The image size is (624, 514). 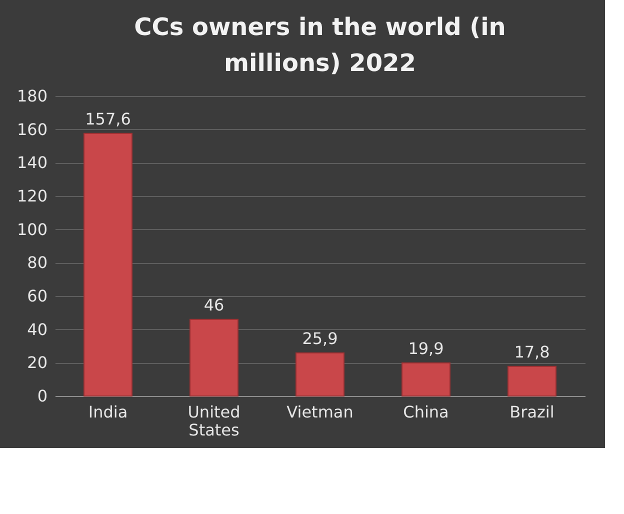 What do you see at coordinates (32, 129) in the screenshot?
I see `y-tick-label: 160` at bounding box center [32, 129].